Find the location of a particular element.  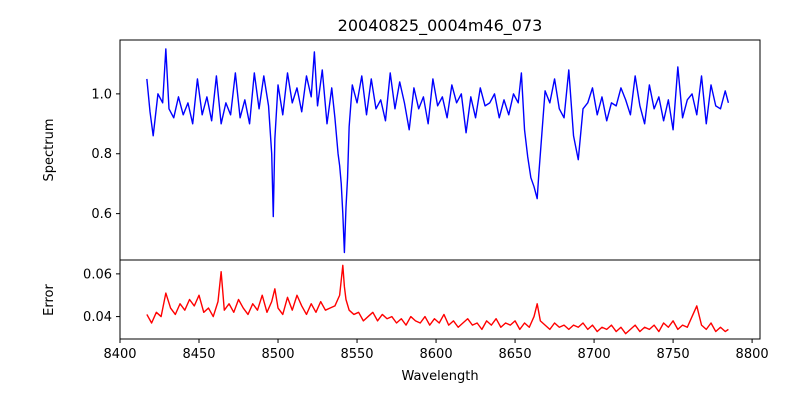

error-series-line is located at coordinates (437, 299).